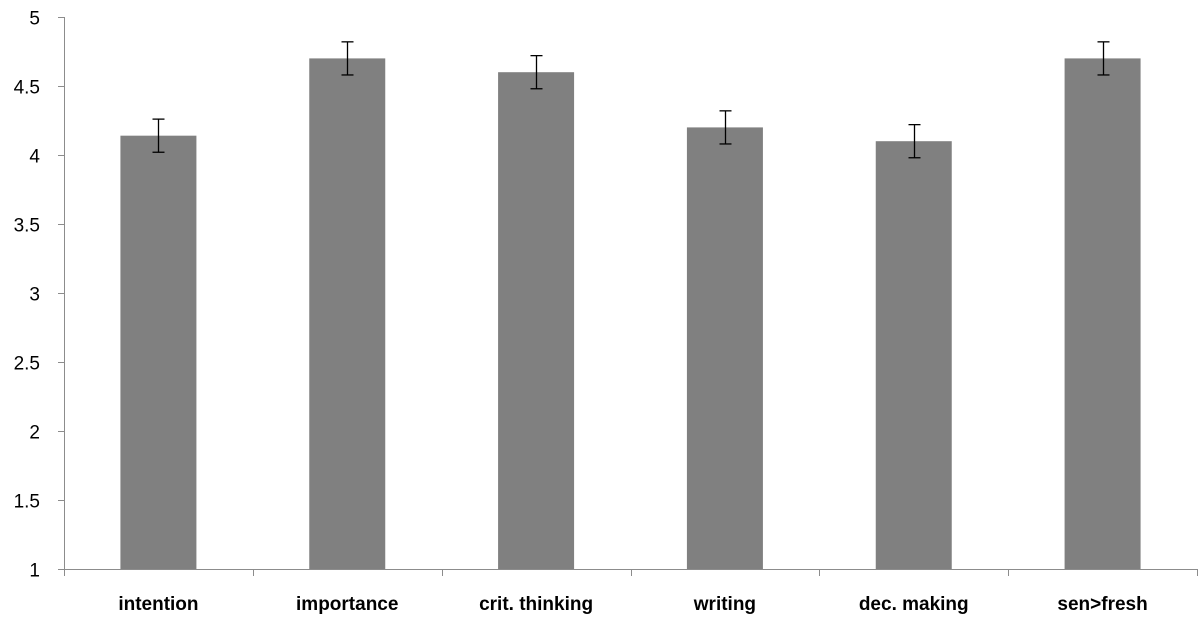  I want to click on x-tick-label: crit. thinking, so click(536, 604).